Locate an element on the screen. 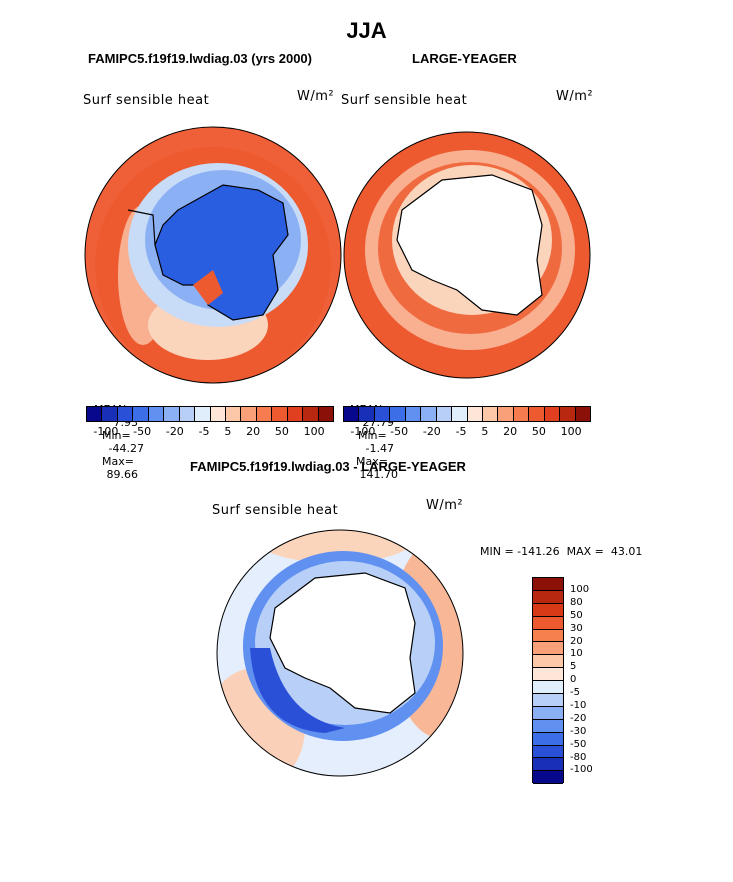  right-max-value: 141.70 is located at coordinates (379, 474).